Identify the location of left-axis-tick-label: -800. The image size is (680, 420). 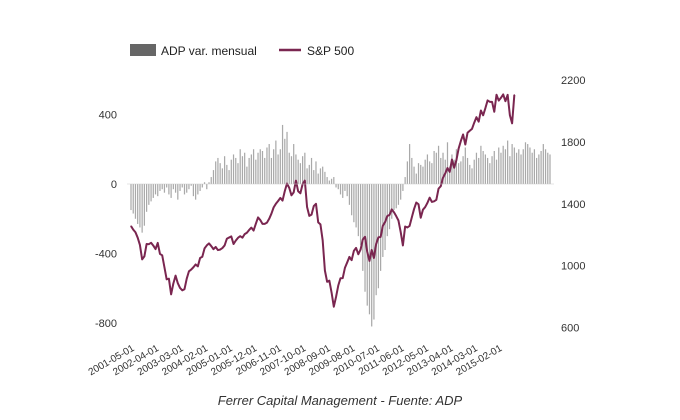
(106, 324).